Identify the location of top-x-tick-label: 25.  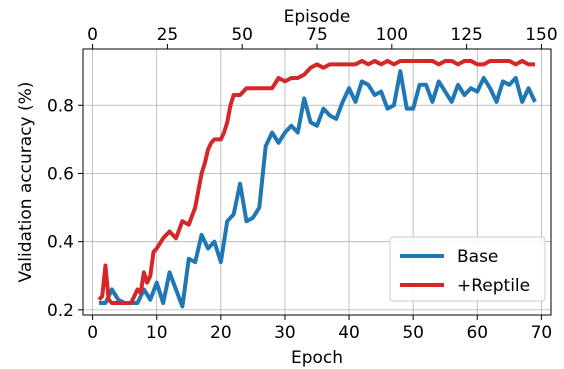
(168, 35).